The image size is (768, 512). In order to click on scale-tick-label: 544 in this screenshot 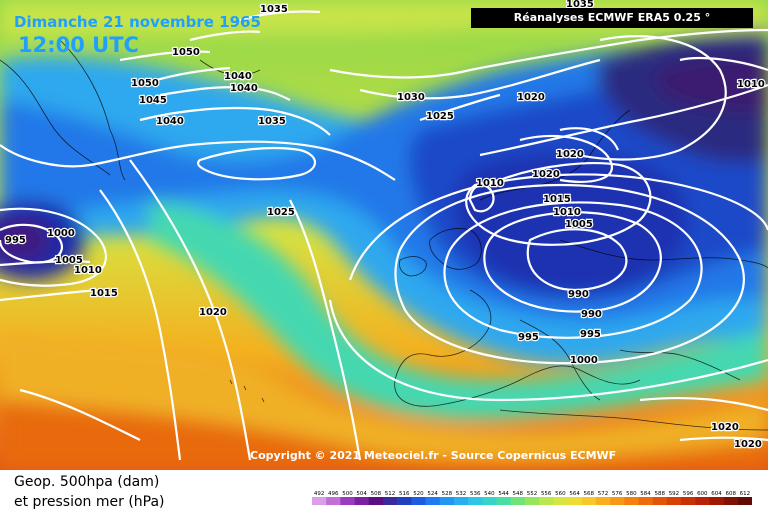, I will do `click(503, 494)`.